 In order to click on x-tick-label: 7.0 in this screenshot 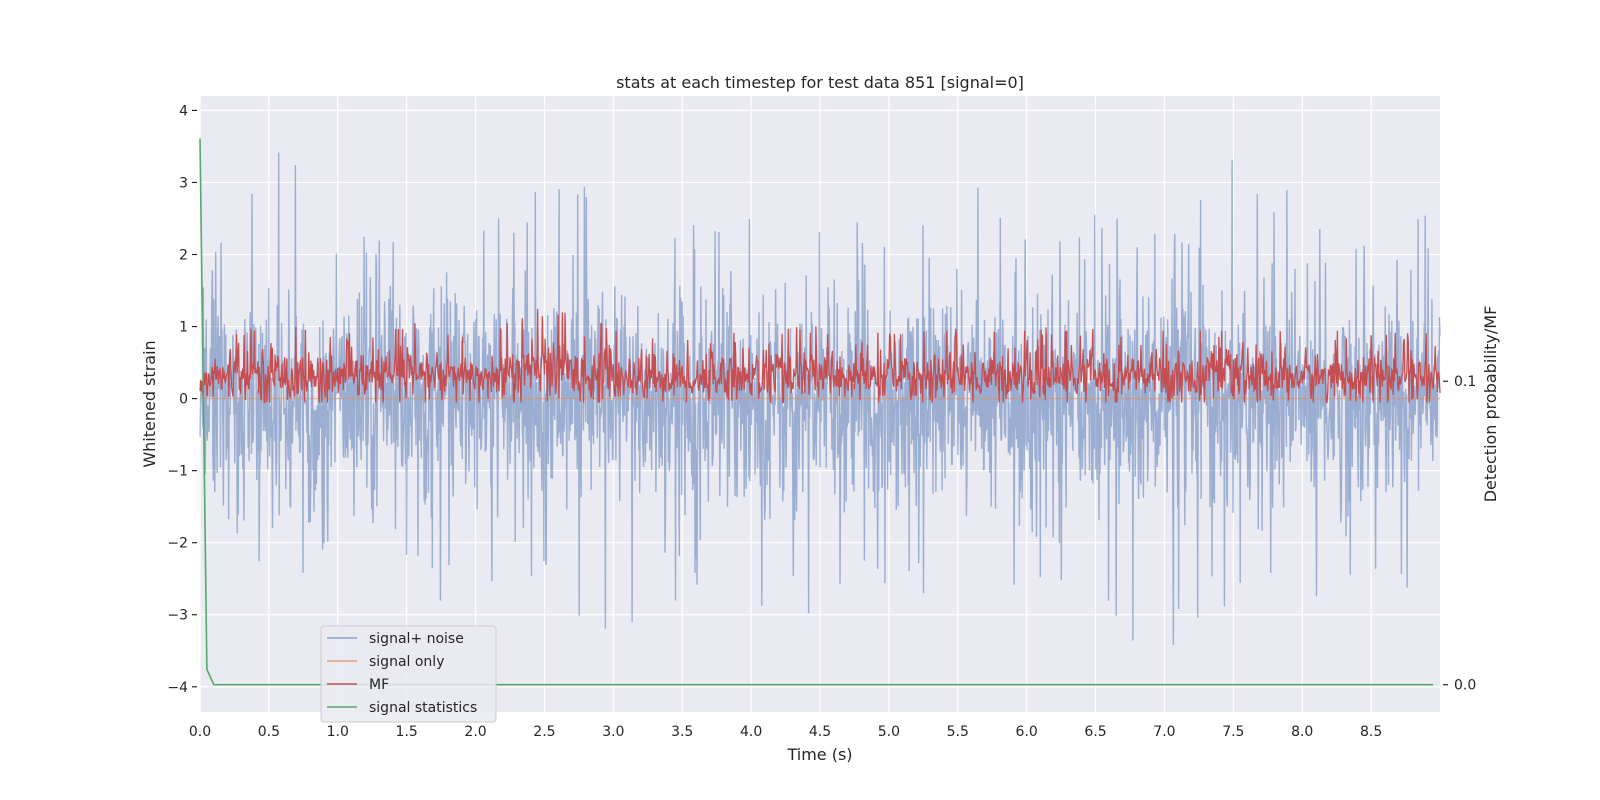, I will do `click(1164, 732)`.